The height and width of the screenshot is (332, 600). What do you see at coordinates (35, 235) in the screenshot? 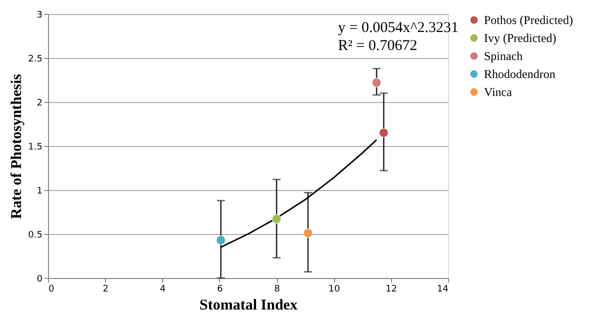
I see `y-tick-label: 0.5` at bounding box center [35, 235].